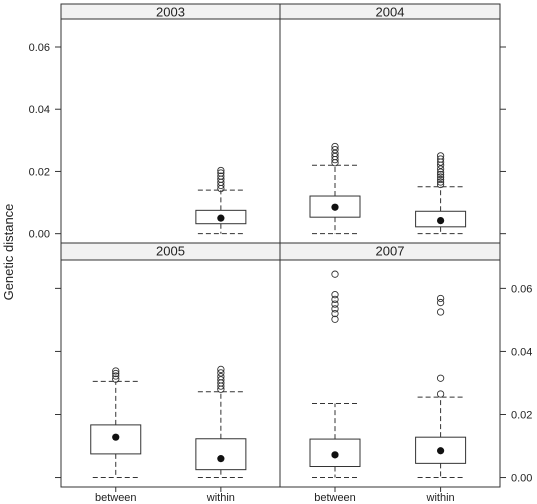 The image size is (537, 504). What do you see at coordinates (221, 454) in the screenshot?
I see `box-iqr` at bounding box center [221, 454].